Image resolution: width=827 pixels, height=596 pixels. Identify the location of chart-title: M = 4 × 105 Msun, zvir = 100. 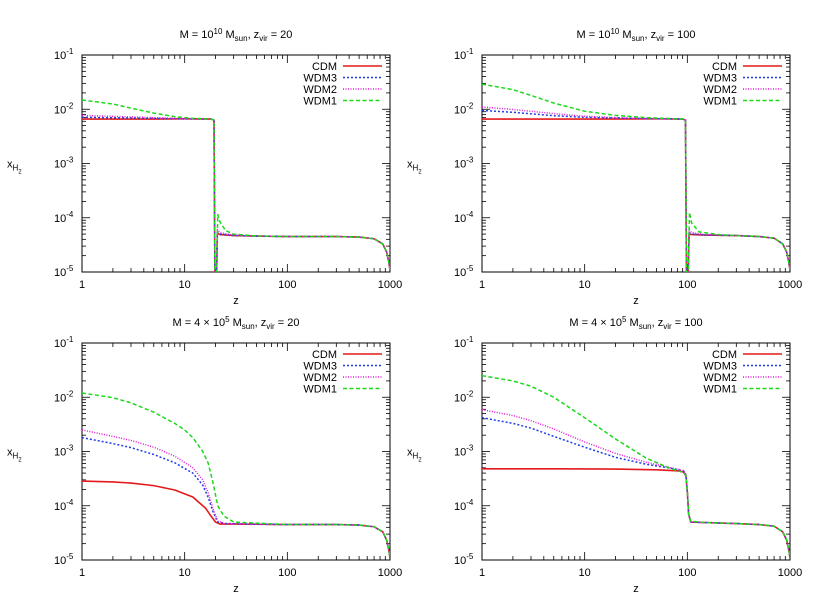
(635, 323).